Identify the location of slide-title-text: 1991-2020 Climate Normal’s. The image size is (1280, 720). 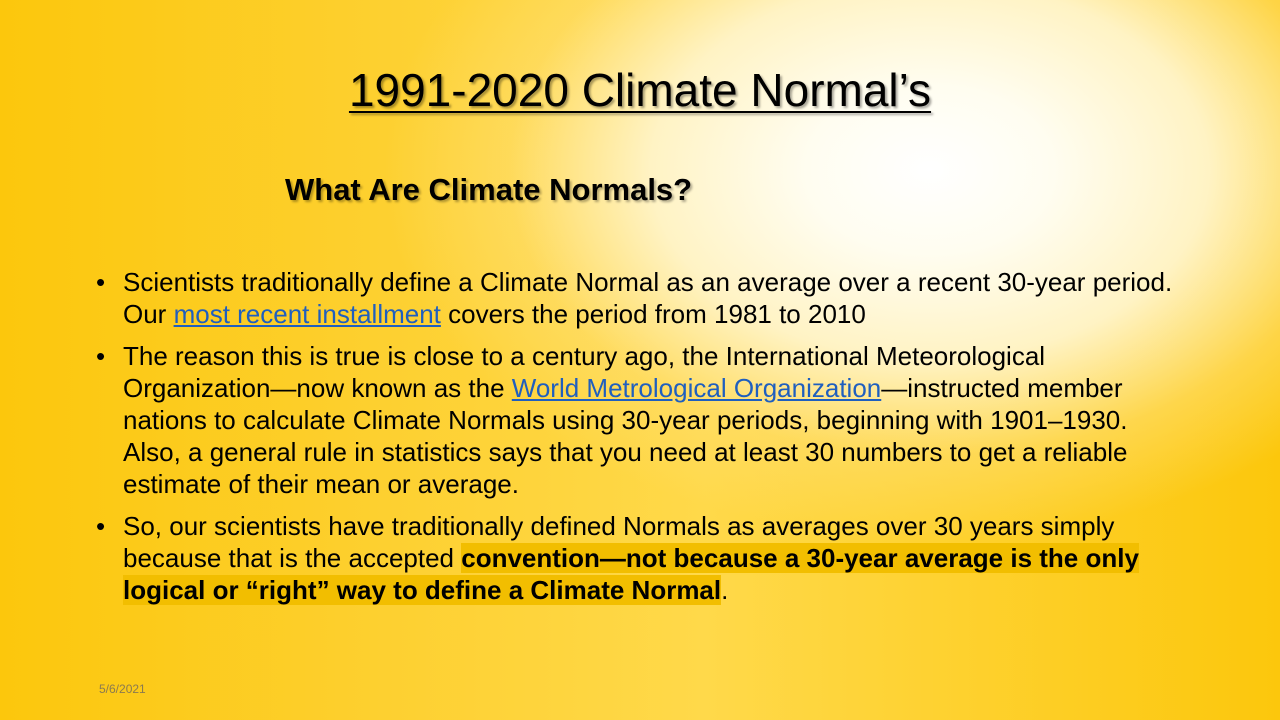
(640, 90).